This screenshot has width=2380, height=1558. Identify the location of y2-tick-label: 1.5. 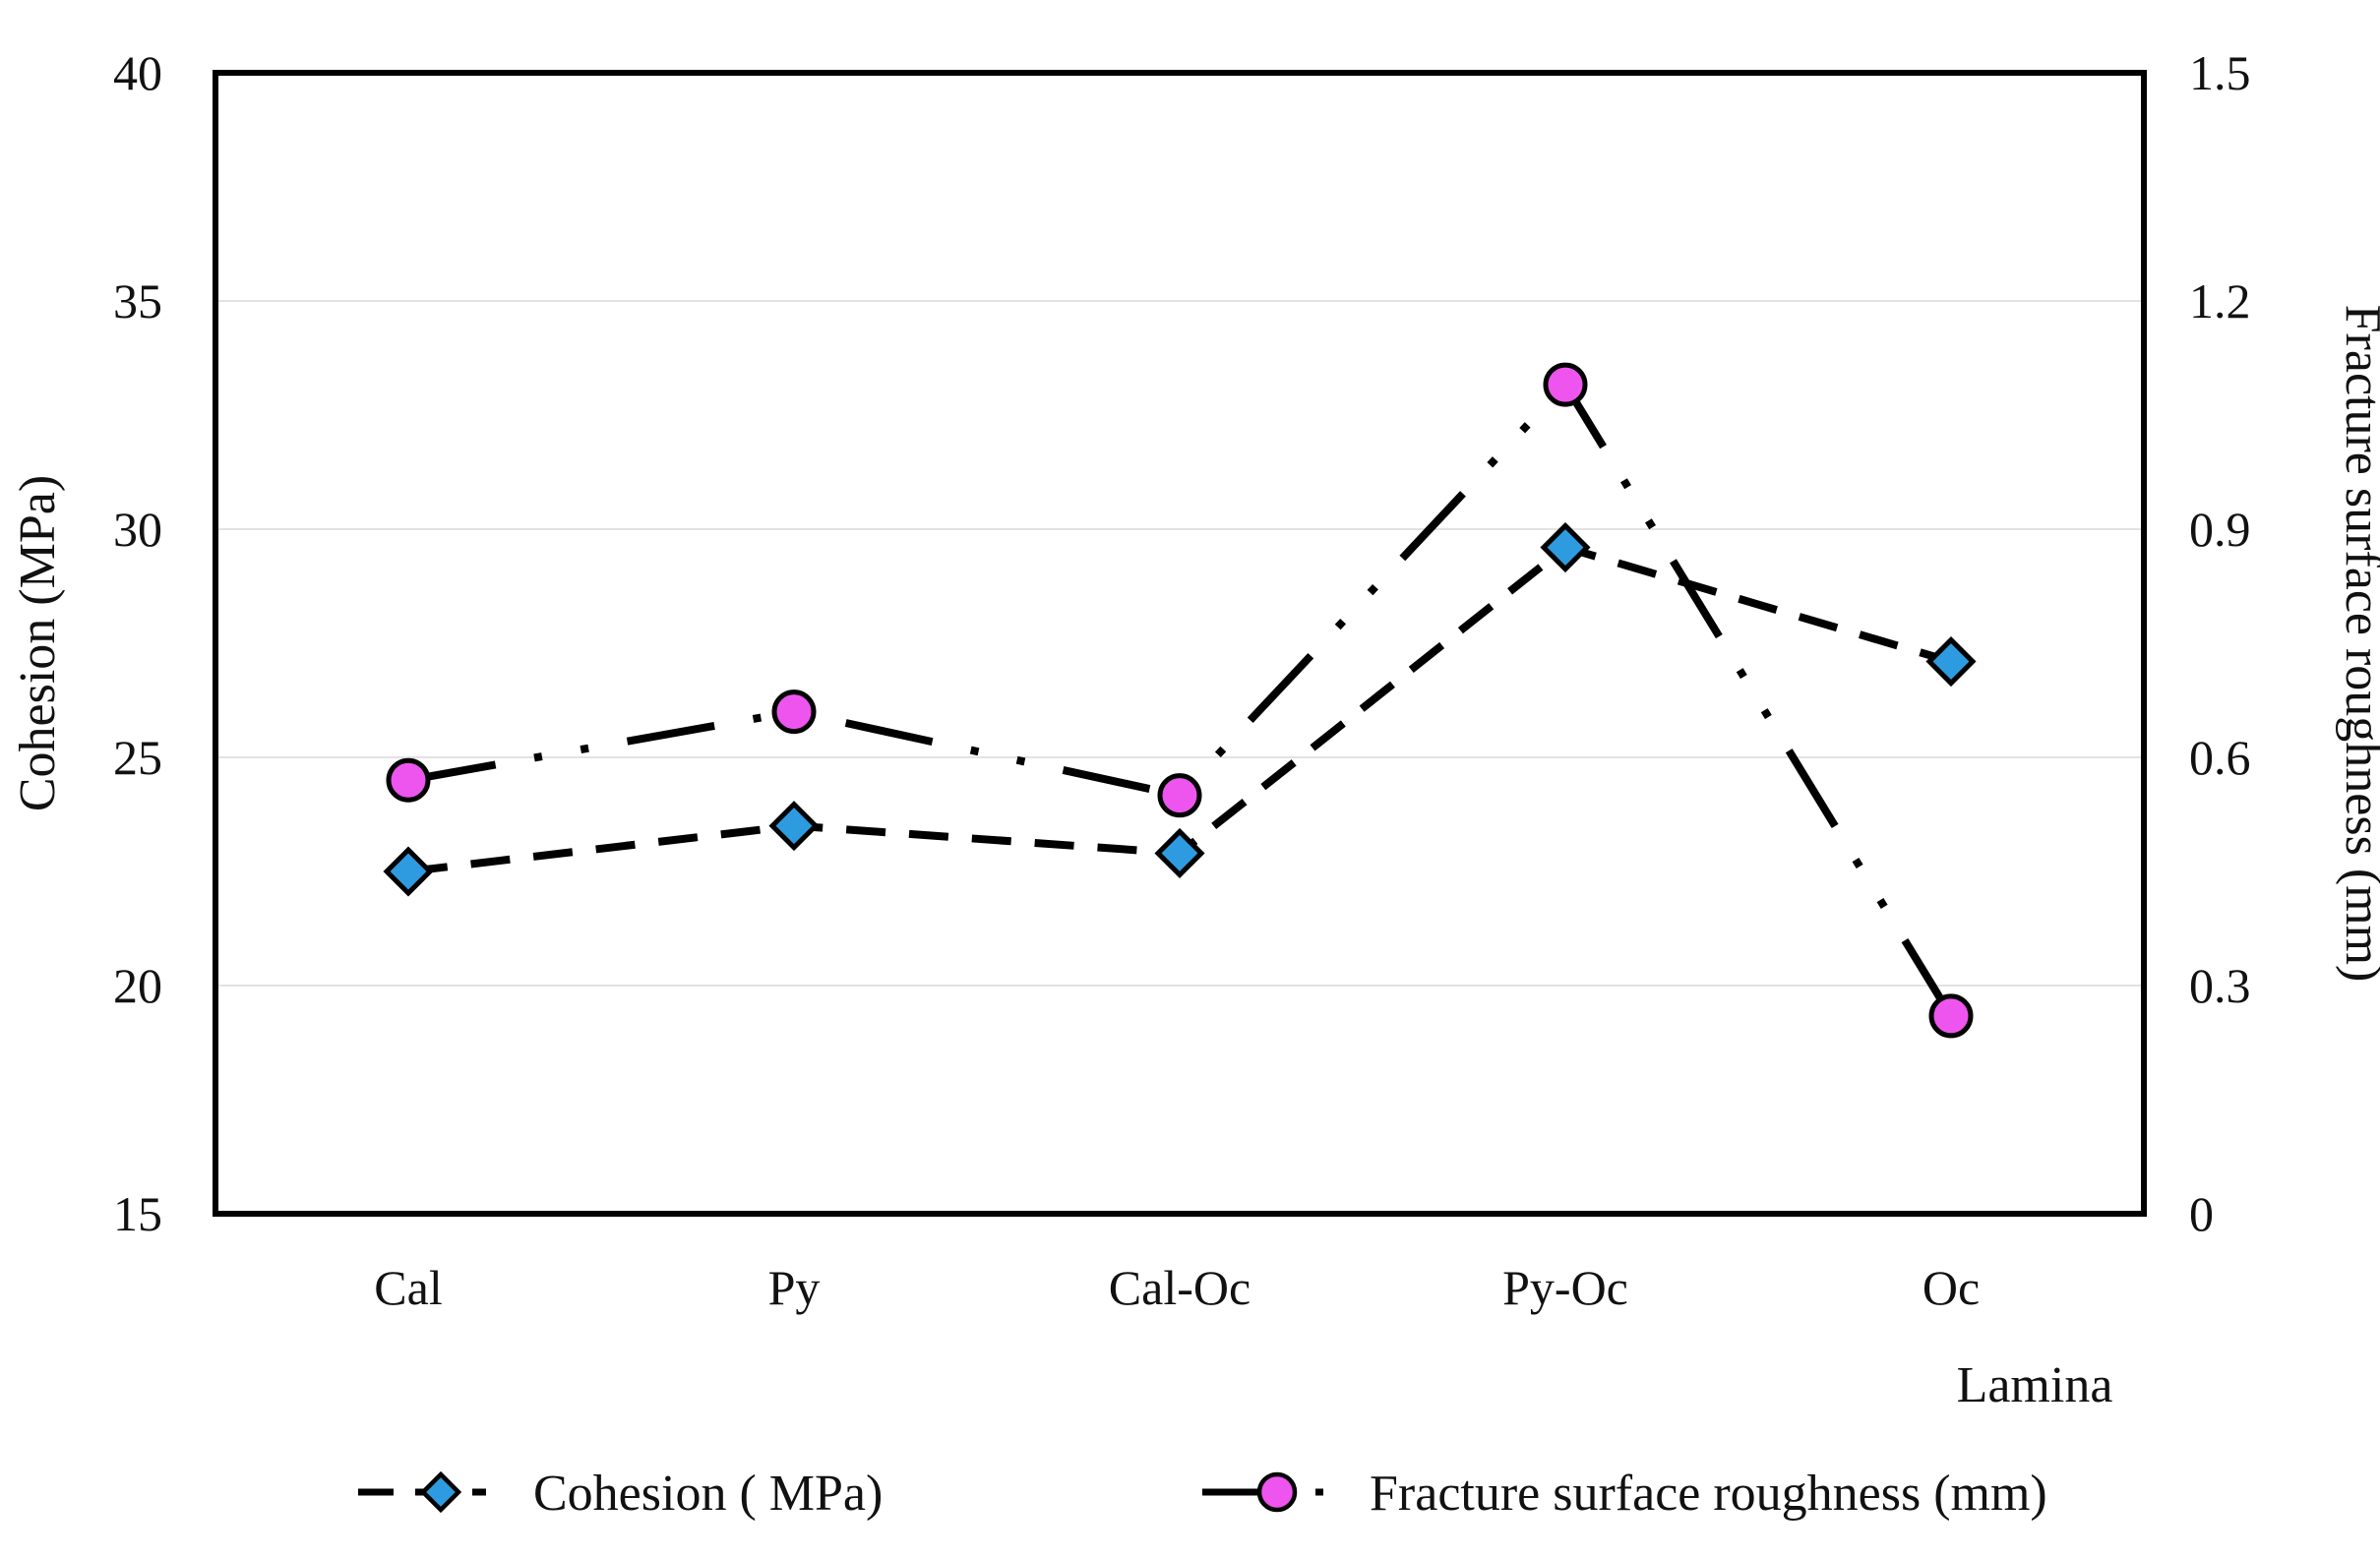
(2220, 72).